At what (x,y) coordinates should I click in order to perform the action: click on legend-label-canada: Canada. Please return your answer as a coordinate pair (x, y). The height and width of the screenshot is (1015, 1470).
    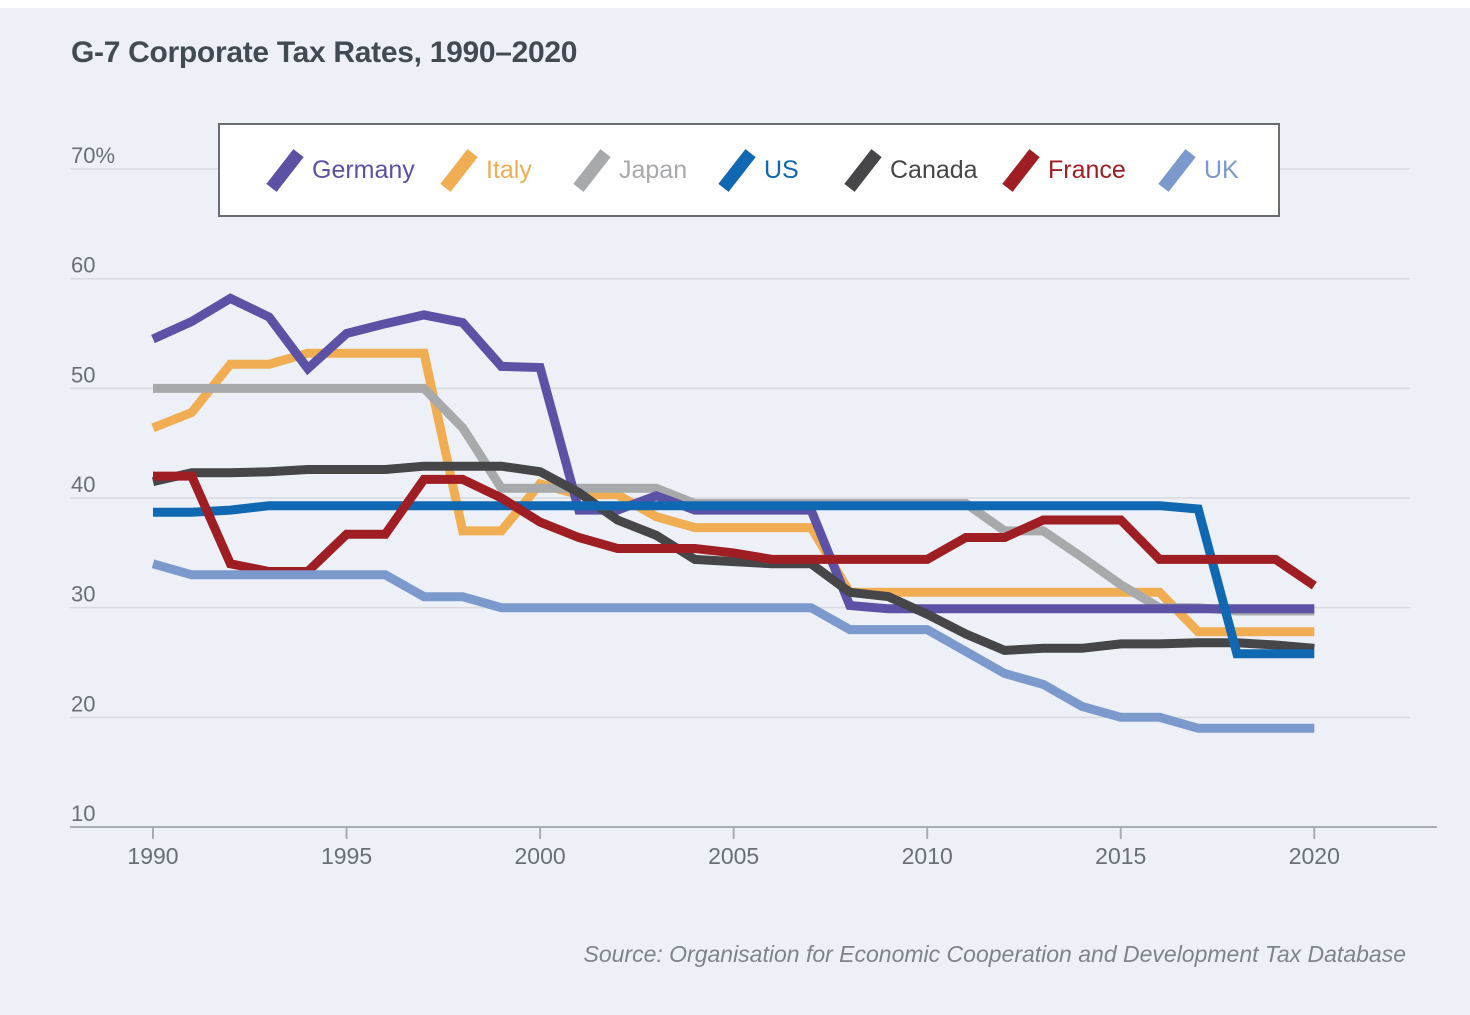
    Looking at the image, I should click on (934, 169).